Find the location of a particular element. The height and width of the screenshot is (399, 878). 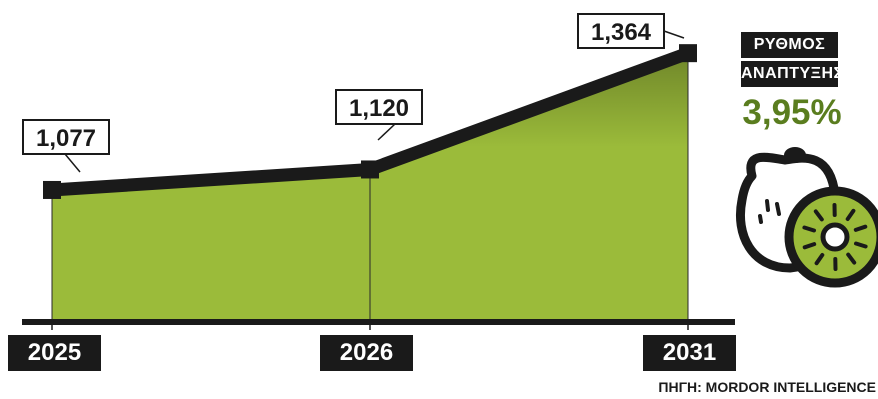

x-tick-label-2031: 2031 is located at coordinates (689, 353).